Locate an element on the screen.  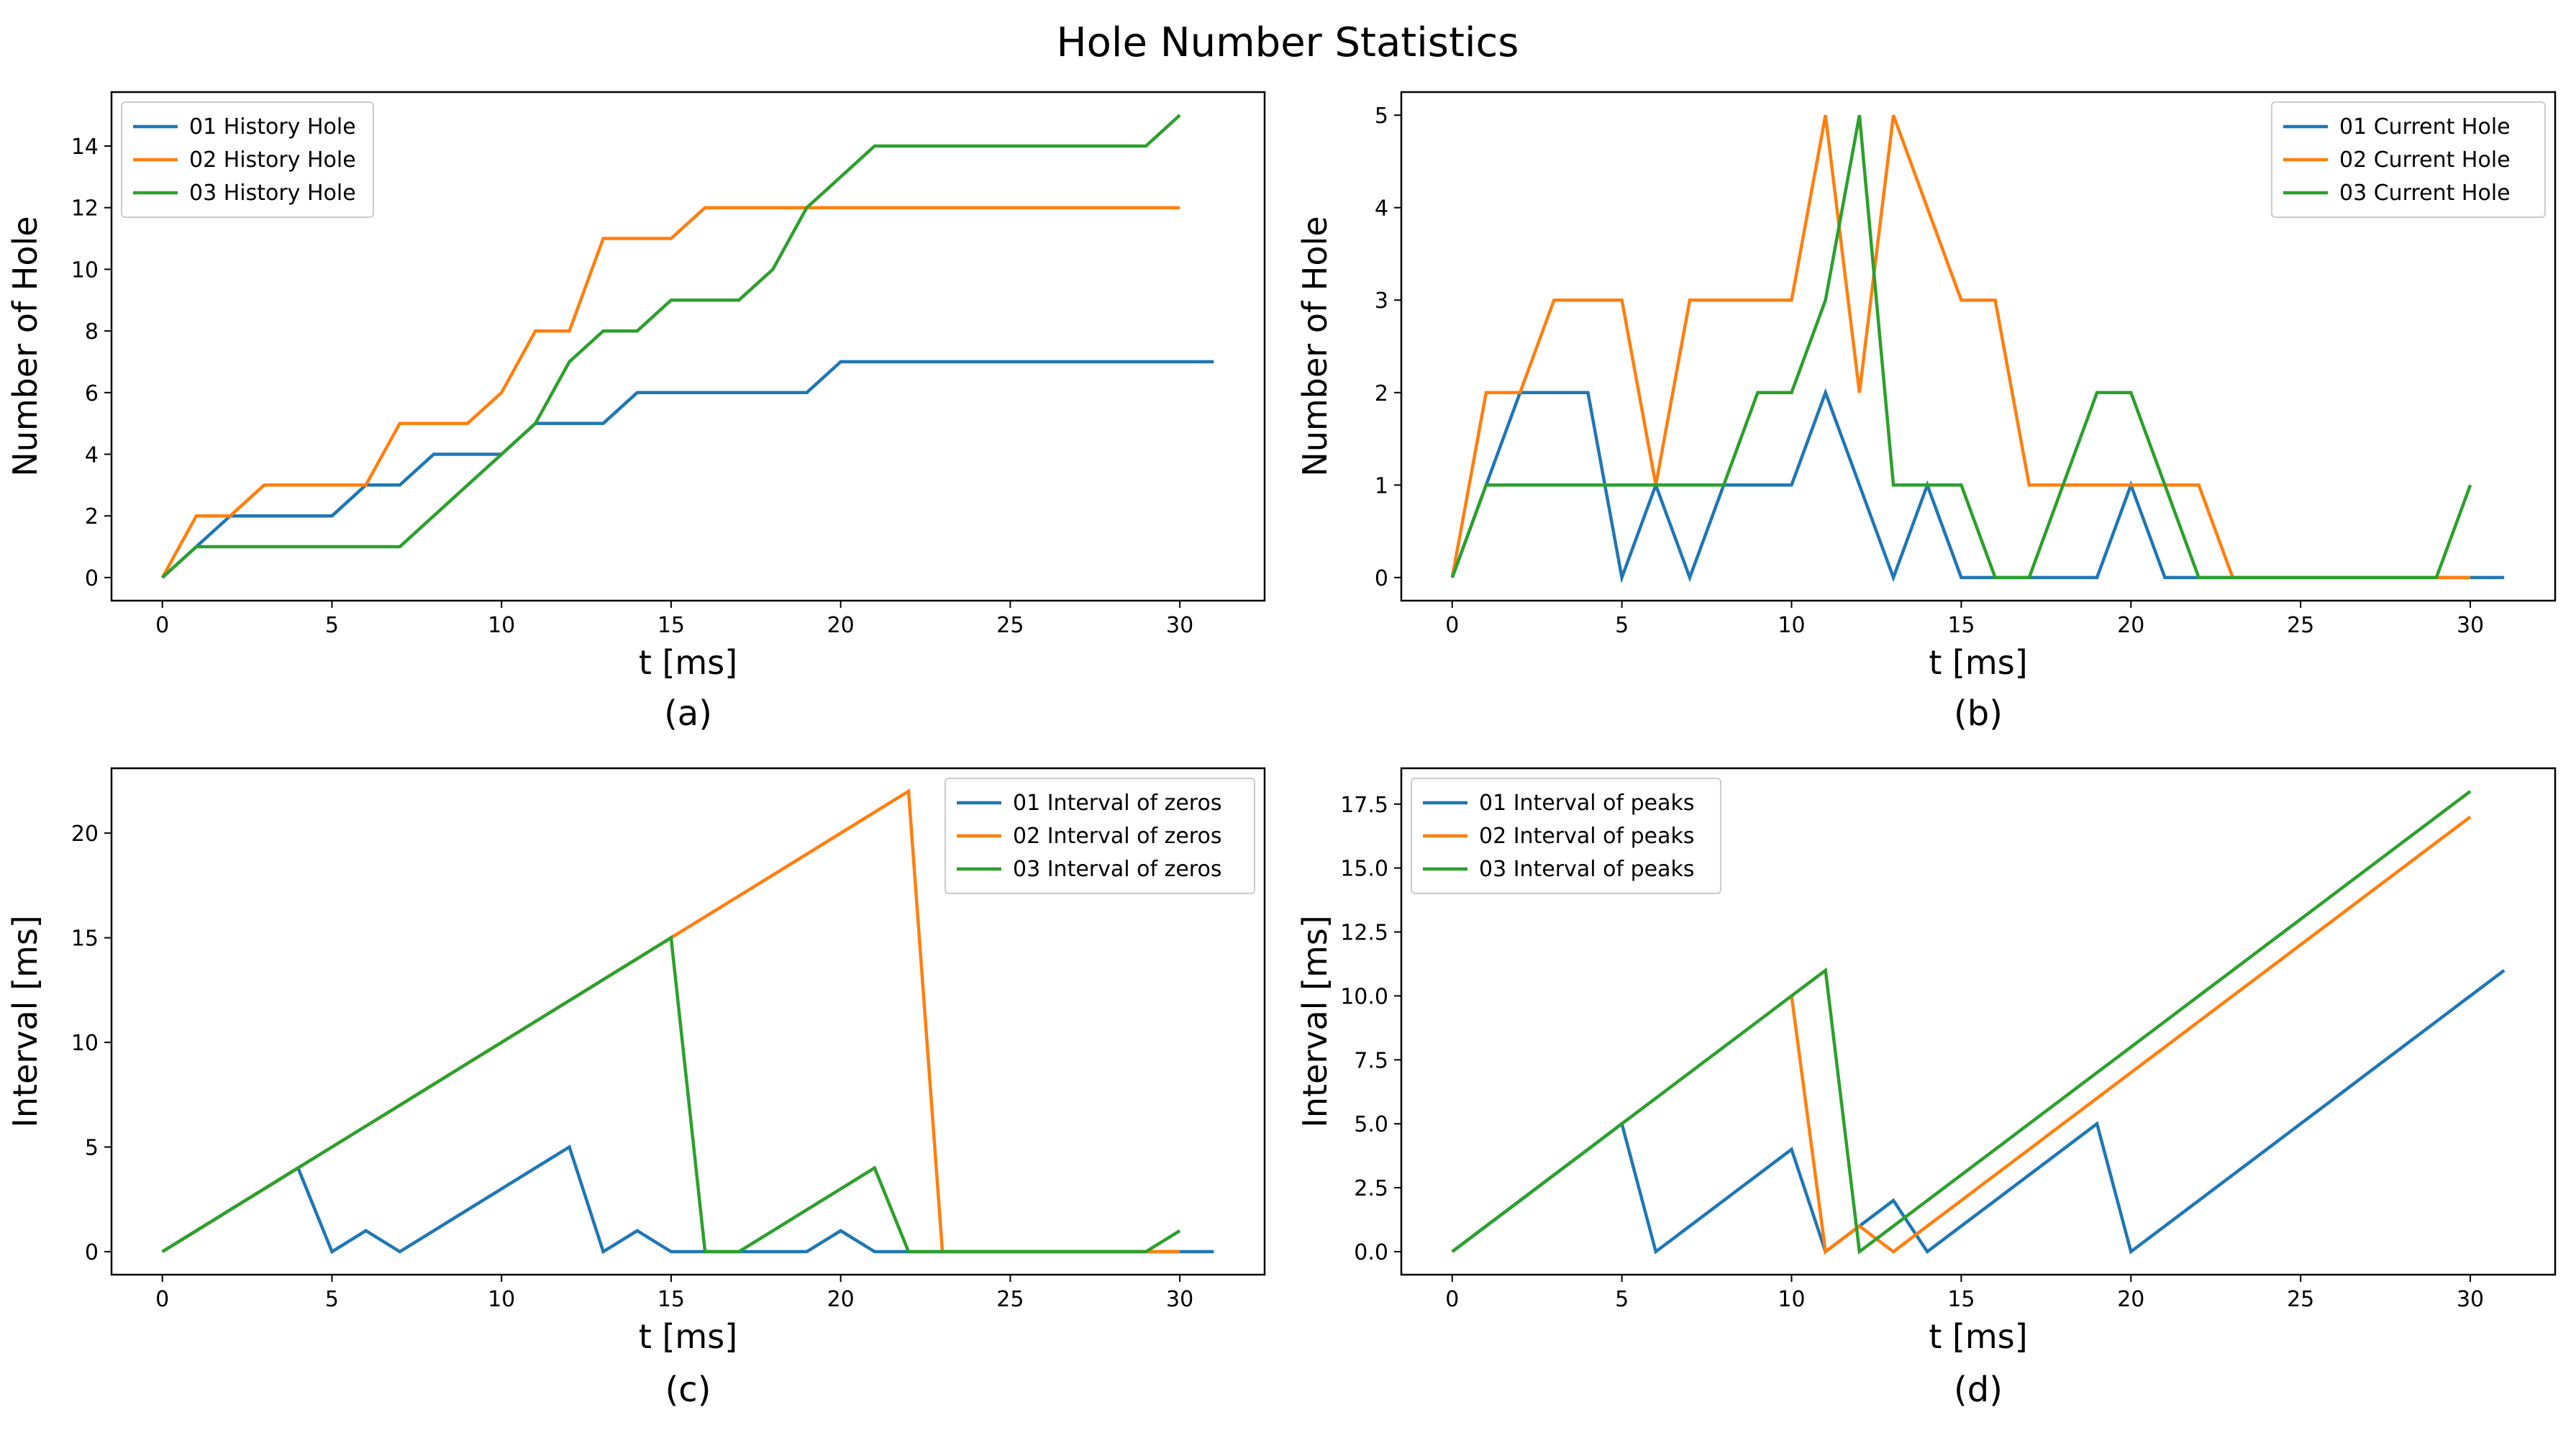
y-tick-label: 8 is located at coordinates (92, 332).